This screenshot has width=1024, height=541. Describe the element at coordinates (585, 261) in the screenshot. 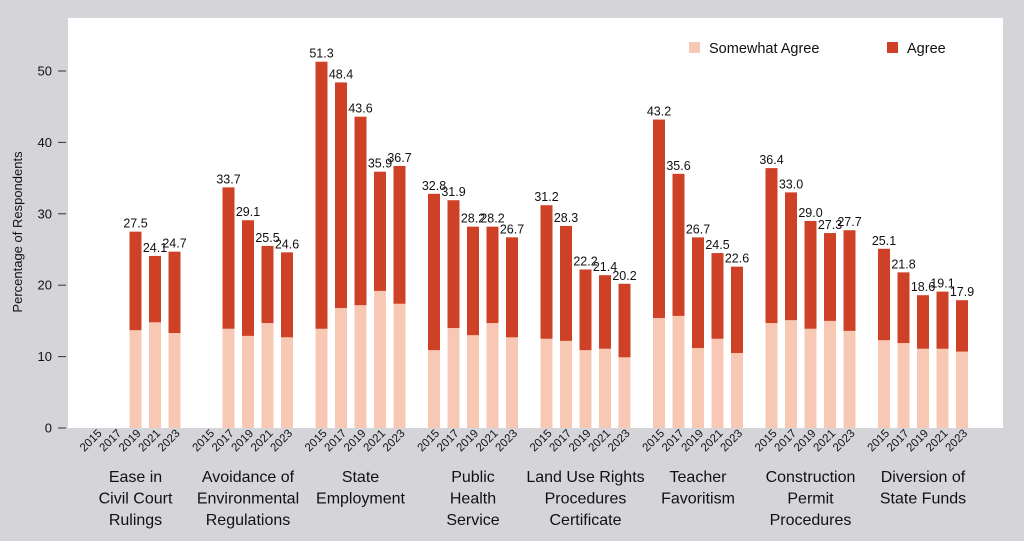

I see `value-label: 22.2` at that location.